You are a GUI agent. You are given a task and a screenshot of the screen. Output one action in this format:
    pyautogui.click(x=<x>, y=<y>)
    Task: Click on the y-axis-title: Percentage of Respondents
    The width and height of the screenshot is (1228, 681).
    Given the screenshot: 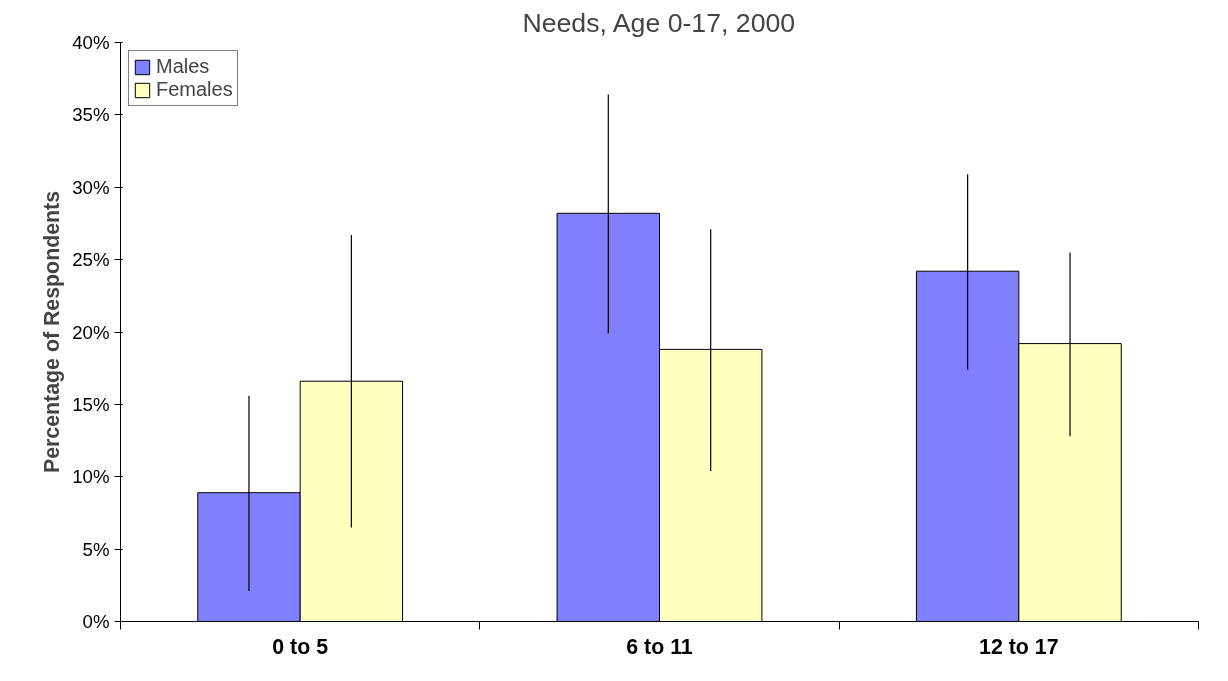 What is the action you would take?
    pyautogui.click(x=52, y=332)
    